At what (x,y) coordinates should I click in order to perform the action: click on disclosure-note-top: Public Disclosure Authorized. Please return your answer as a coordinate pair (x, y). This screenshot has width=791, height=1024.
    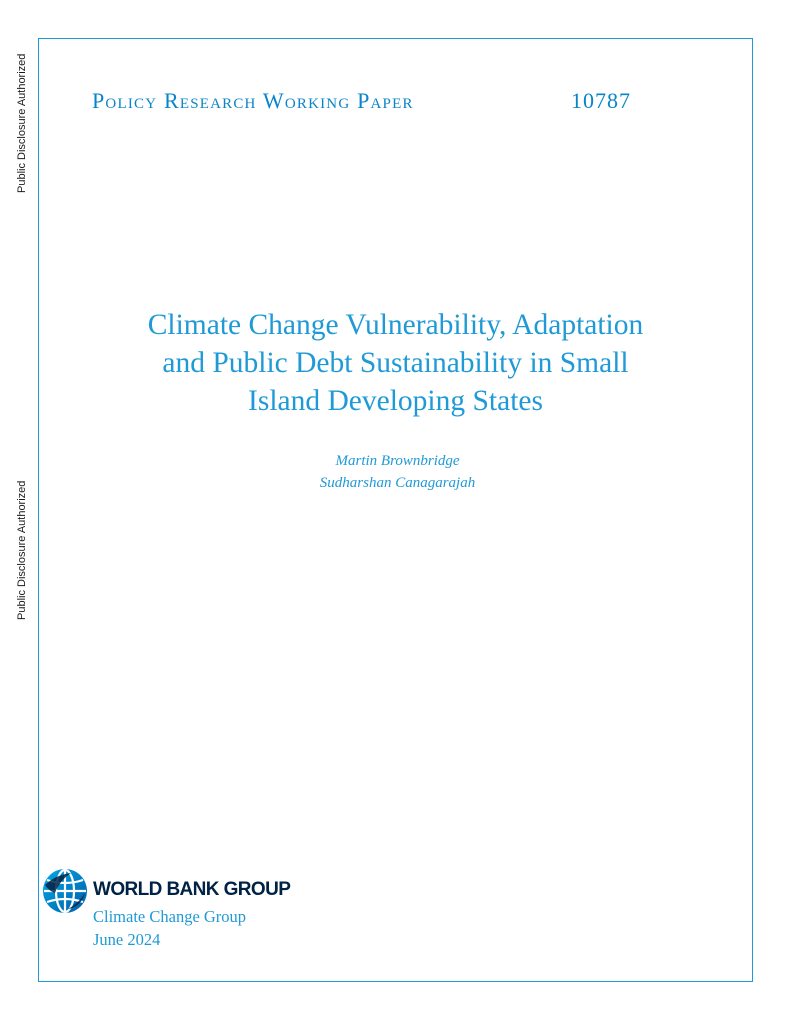
    Looking at the image, I should click on (22, 123).